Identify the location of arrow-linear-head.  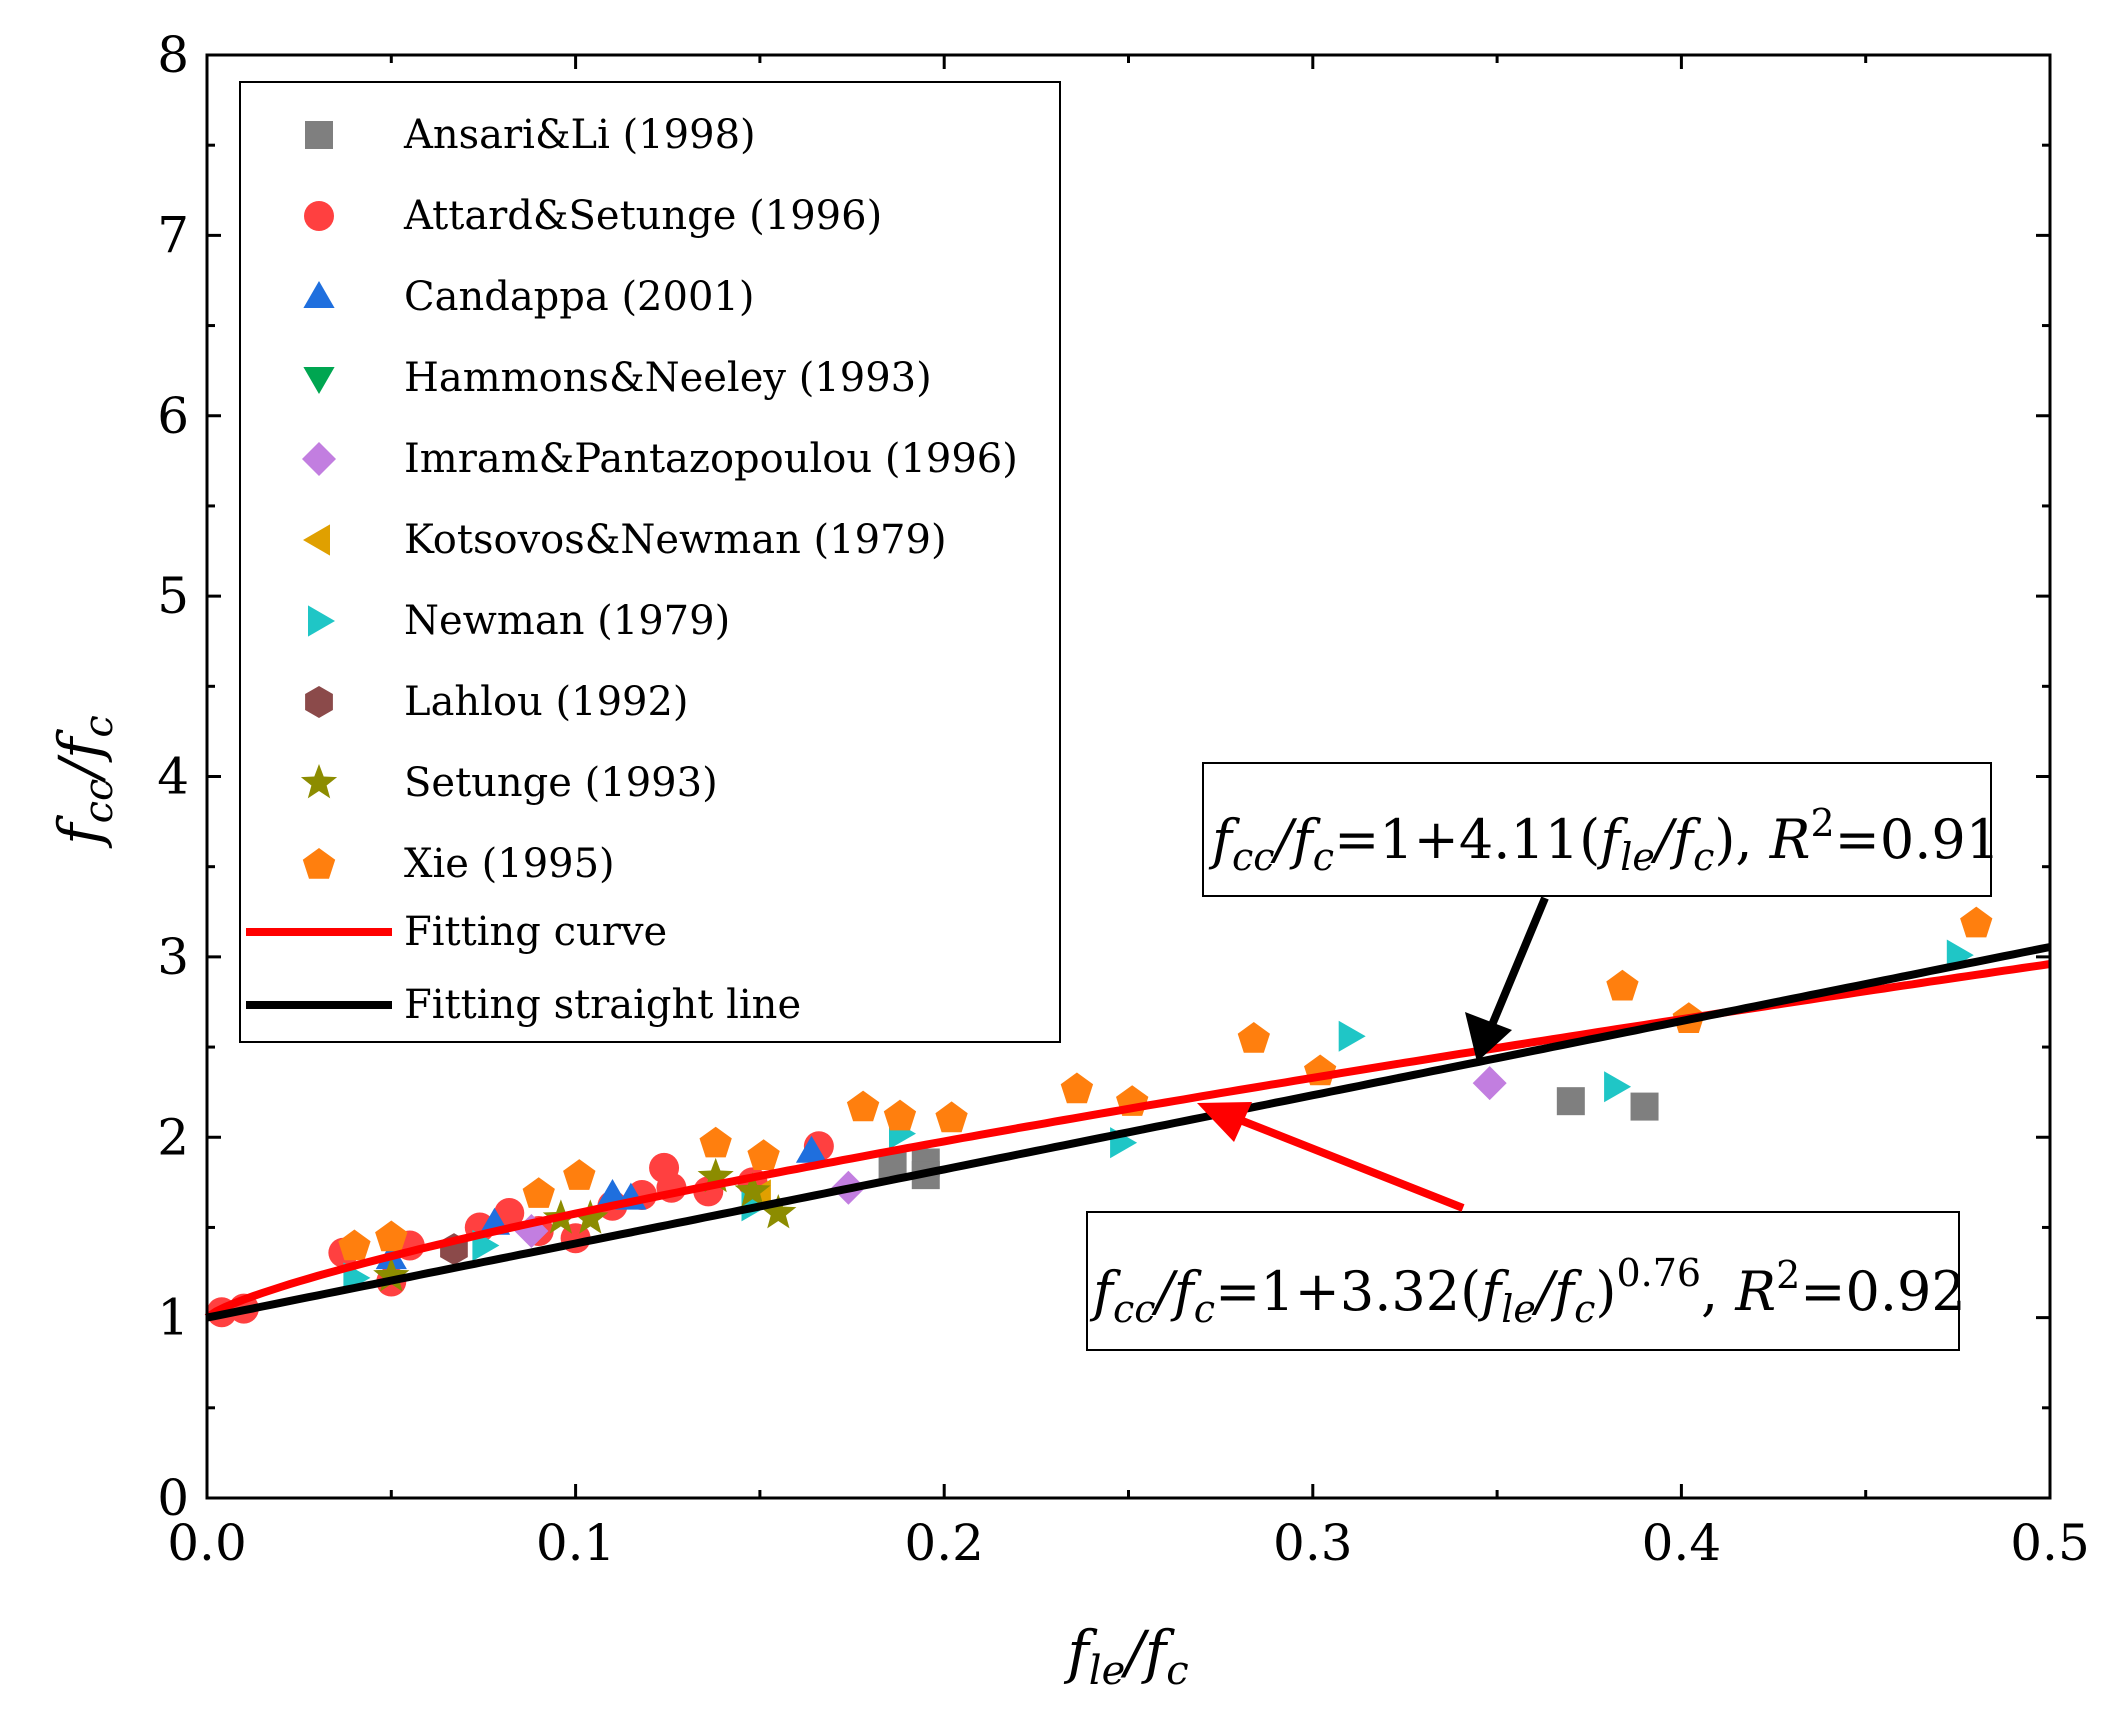
(1488, 1037).